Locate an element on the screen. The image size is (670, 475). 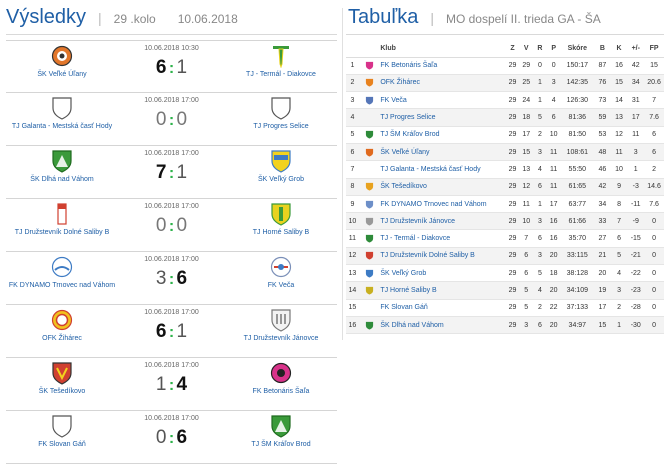
played: 29 is located at coordinates (512, 83).